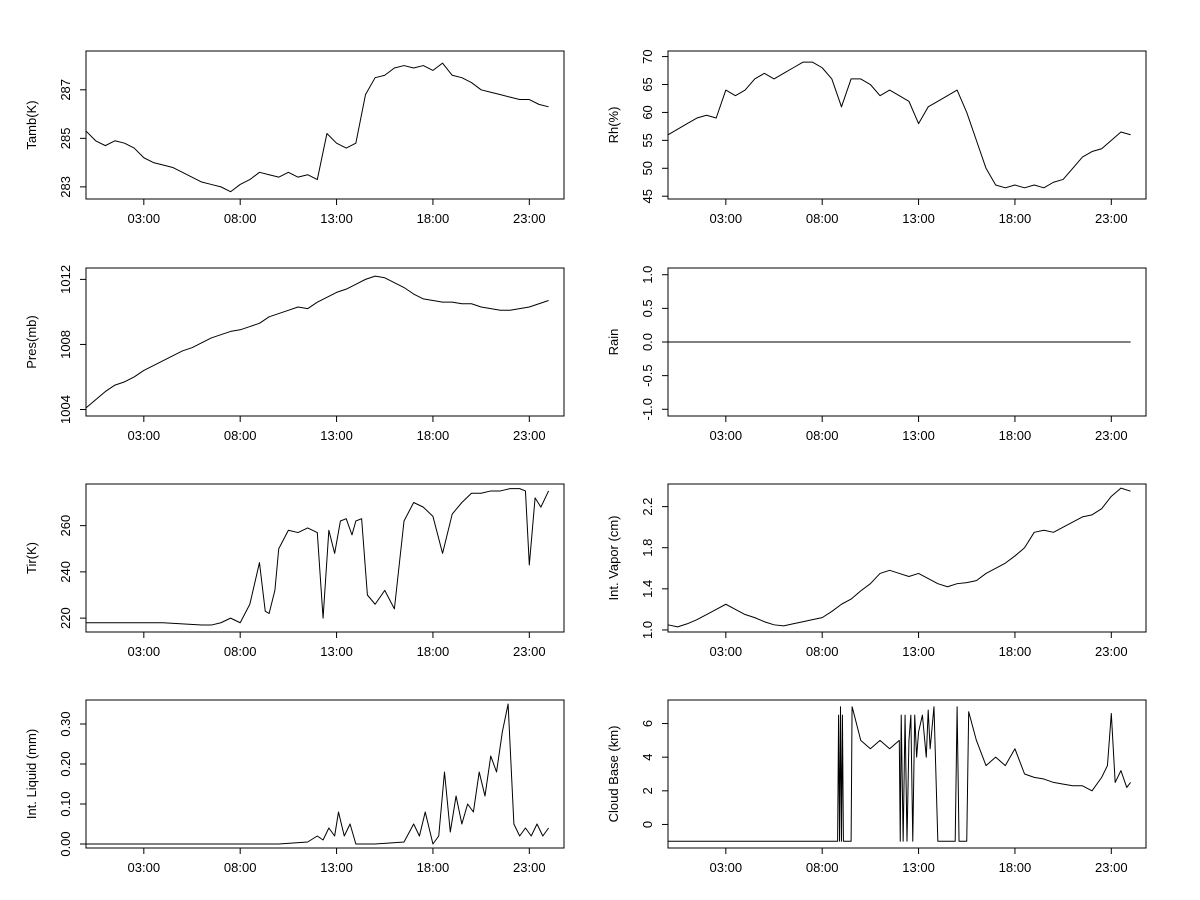 The width and height of the screenshot is (1200, 900). What do you see at coordinates (613, 557) in the screenshot?
I see `y-axis-label: Int. Vapor (cm)` at bounding box center [613, 557].